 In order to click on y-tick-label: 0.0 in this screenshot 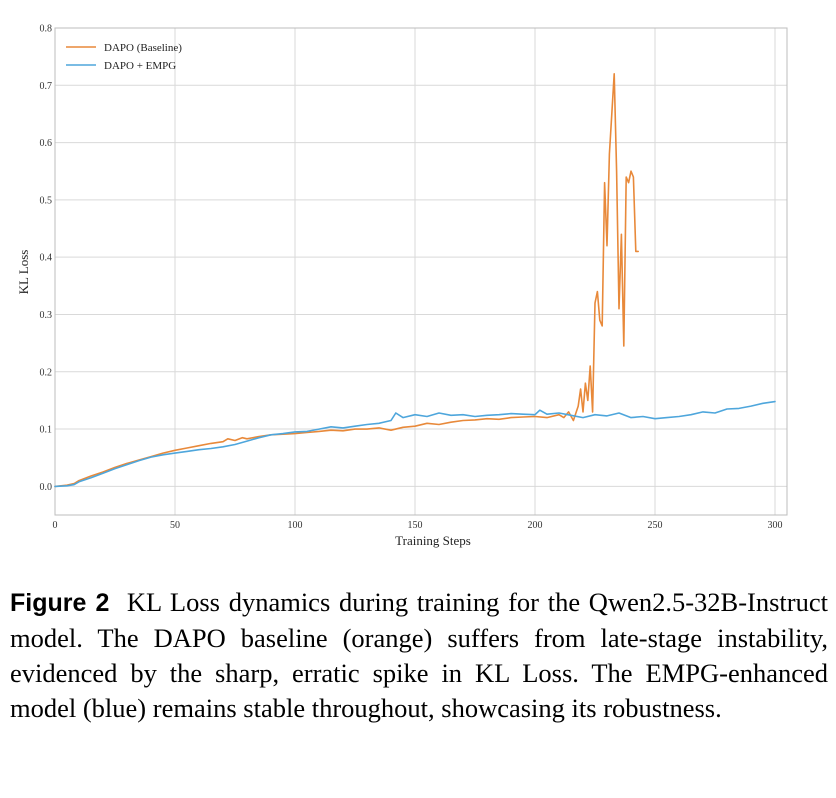, I will do `click(46, 487)`.